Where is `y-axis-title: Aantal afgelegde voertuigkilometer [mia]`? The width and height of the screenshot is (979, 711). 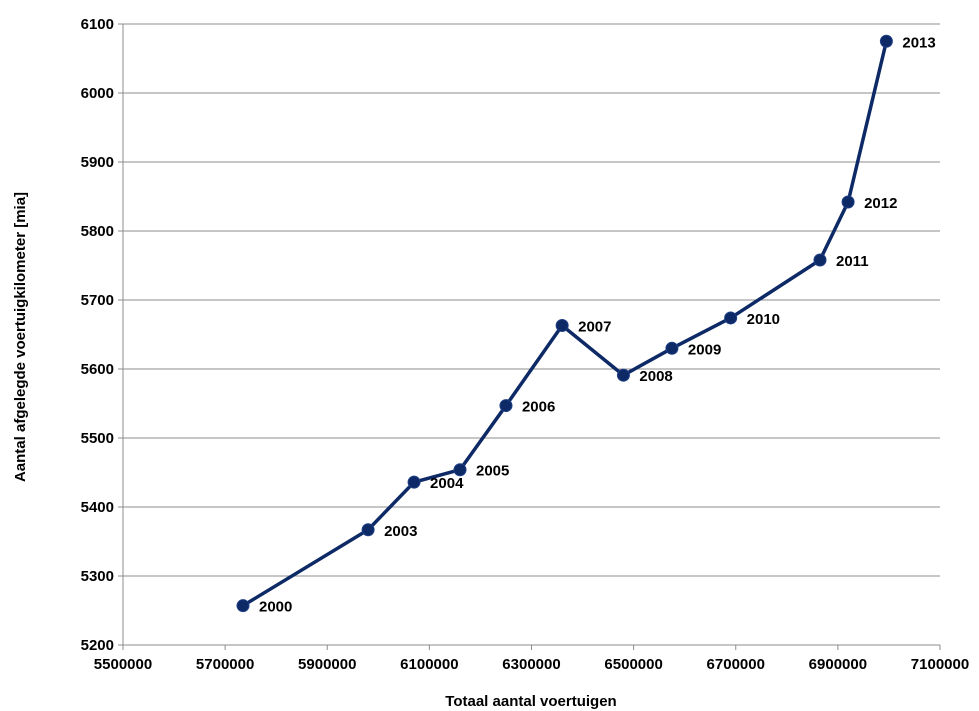 y-axis-title: Aantal afgelegde voertuigkilometer [mia] is located at coordinates (20, 337).